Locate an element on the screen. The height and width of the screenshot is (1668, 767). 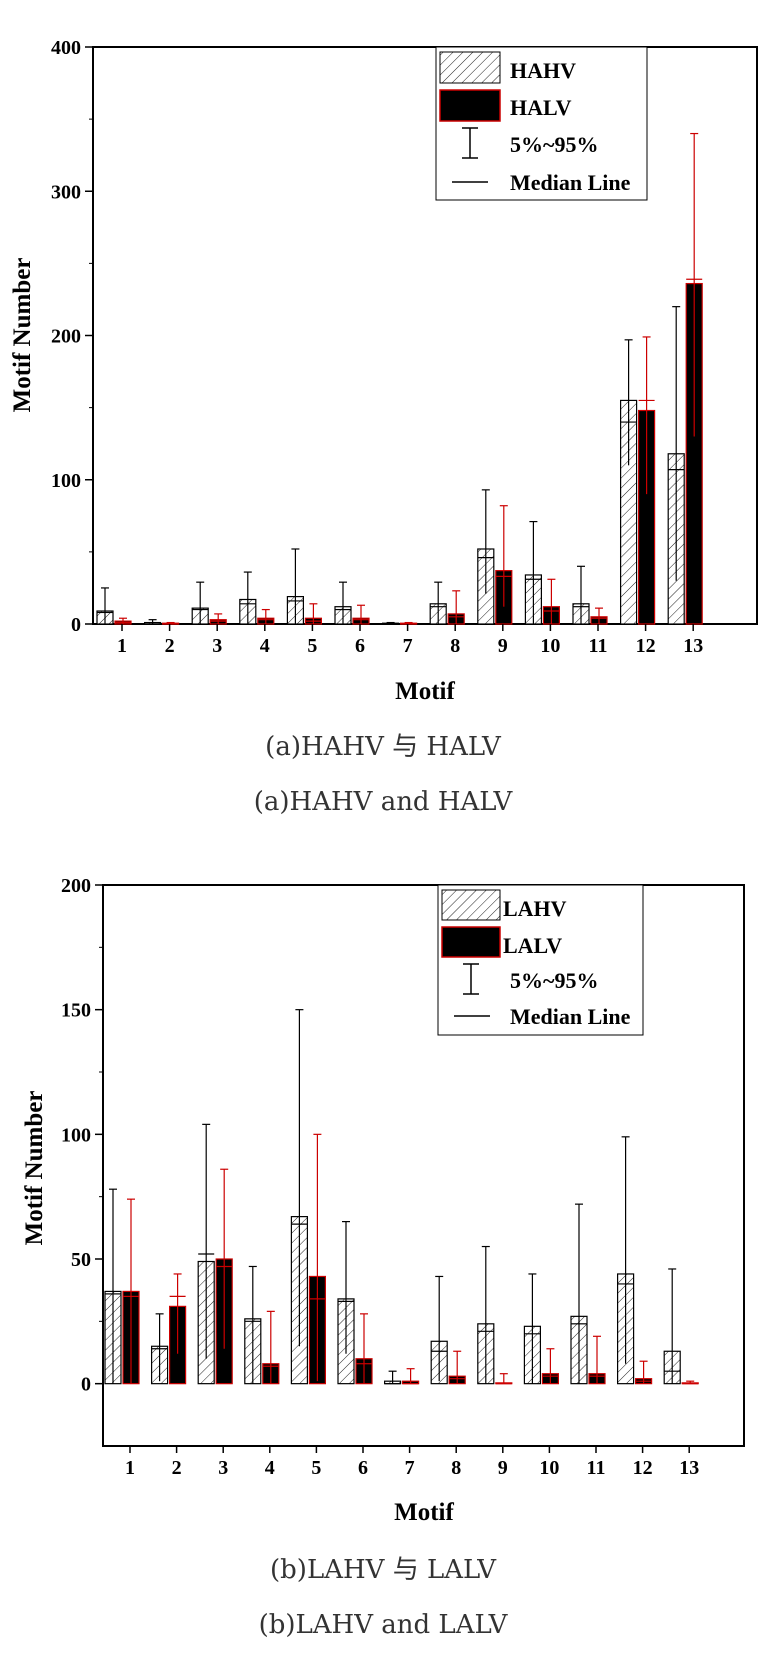
y-axis-a: 0 100 200 300 400 is located at coordinates (72, 336).